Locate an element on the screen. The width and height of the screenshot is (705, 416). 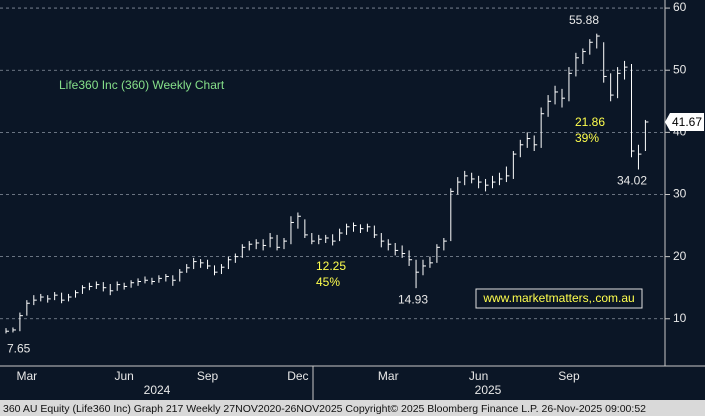
annotation: 39% is located at coordinates (587, 138).